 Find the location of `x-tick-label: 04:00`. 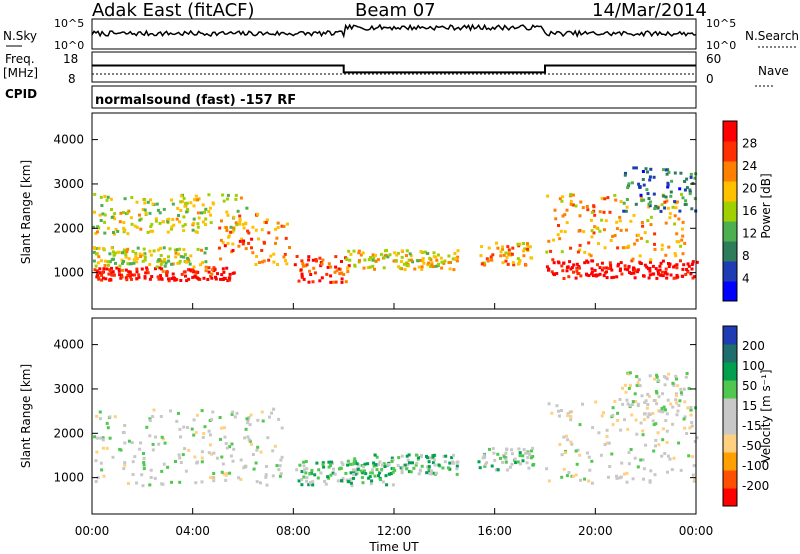

x-tick-label: 04:00 is located at coordinates (192, 531).